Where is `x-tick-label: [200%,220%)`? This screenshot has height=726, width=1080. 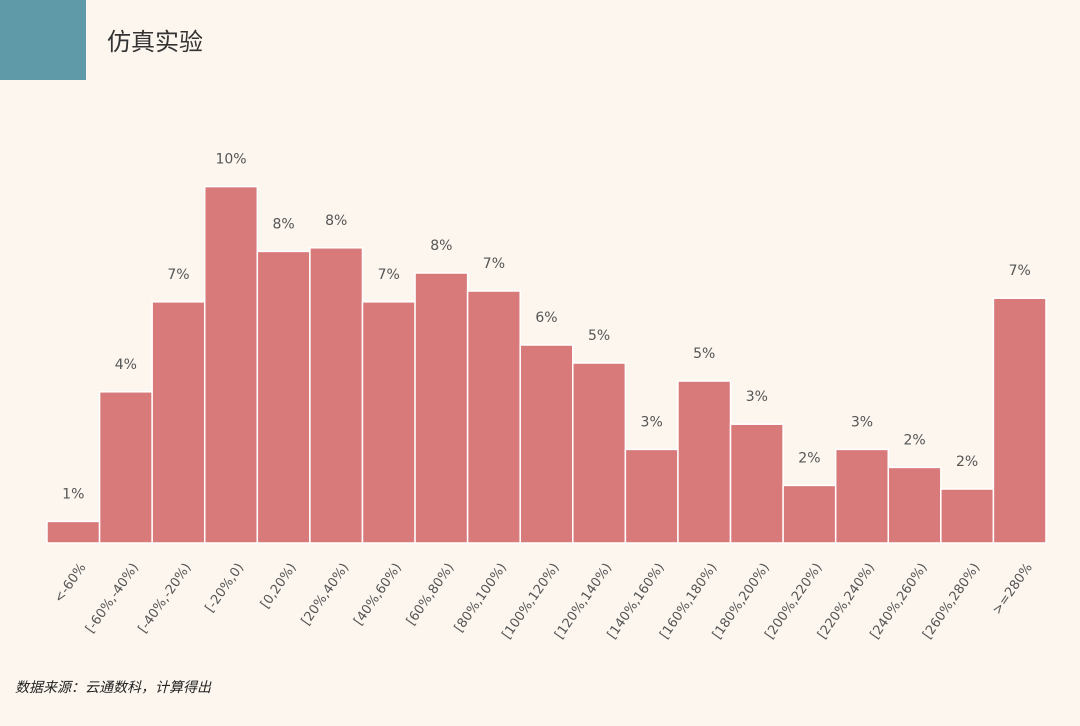
x-tick-label: [200%,220%) is located at coordinates (793, 601).